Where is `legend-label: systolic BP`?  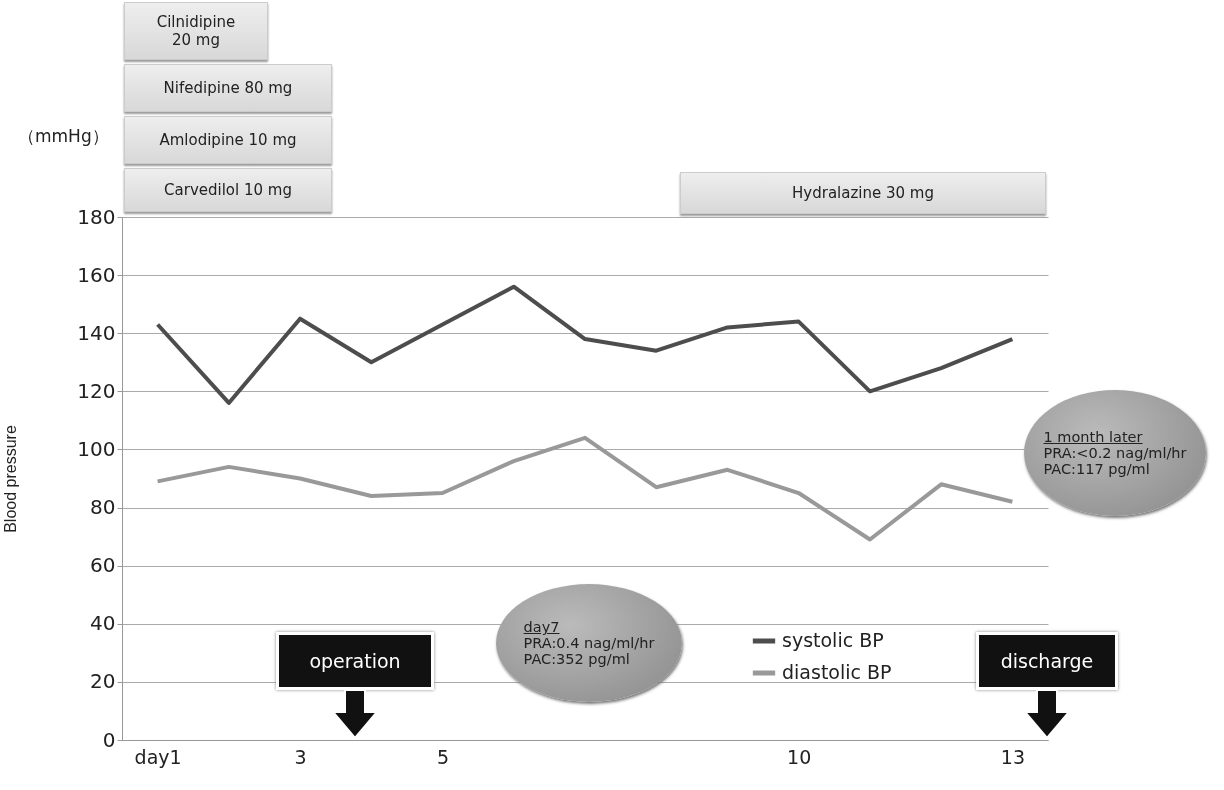
legend-label: systolic BP is located at coordinates (833, 640).